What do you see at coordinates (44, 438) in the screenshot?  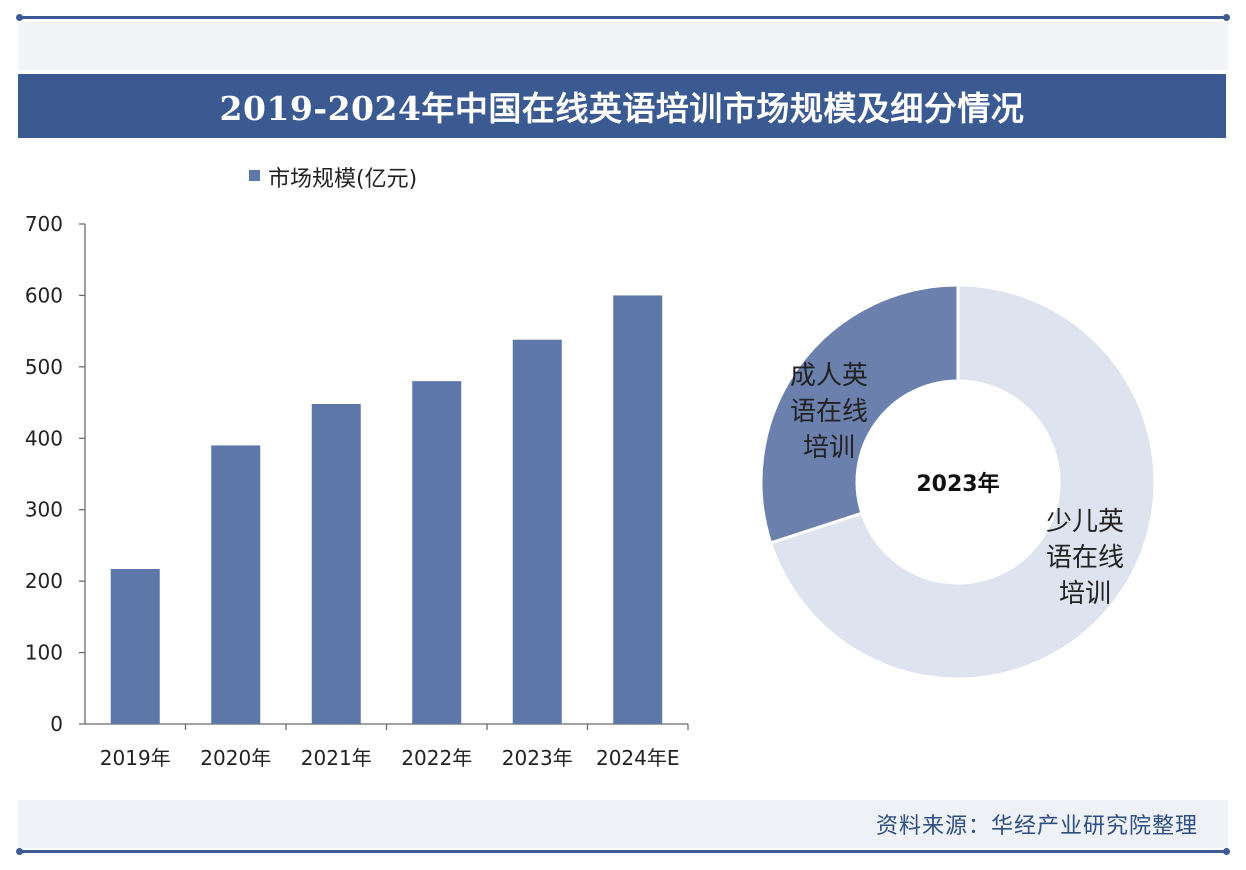 I see `y-tick-label: 400` at bounding box center [44, 438].